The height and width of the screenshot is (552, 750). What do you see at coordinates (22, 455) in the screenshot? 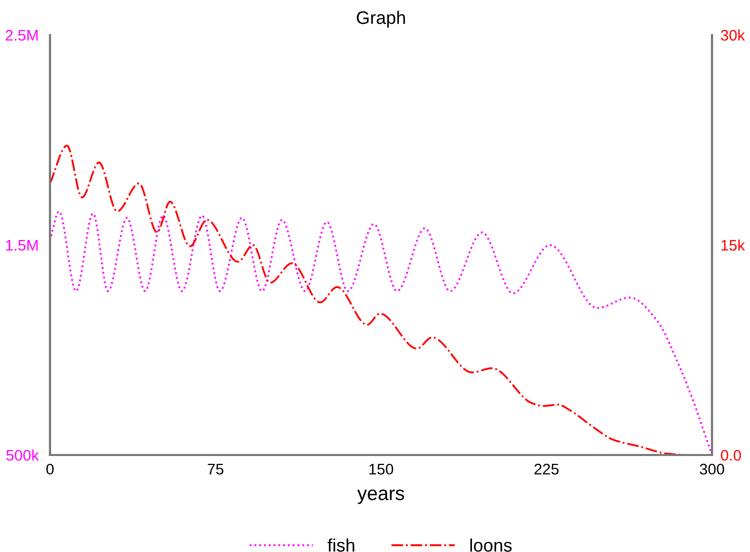
I see `y-tick-label: 500k` at bounding box center [22, 455].